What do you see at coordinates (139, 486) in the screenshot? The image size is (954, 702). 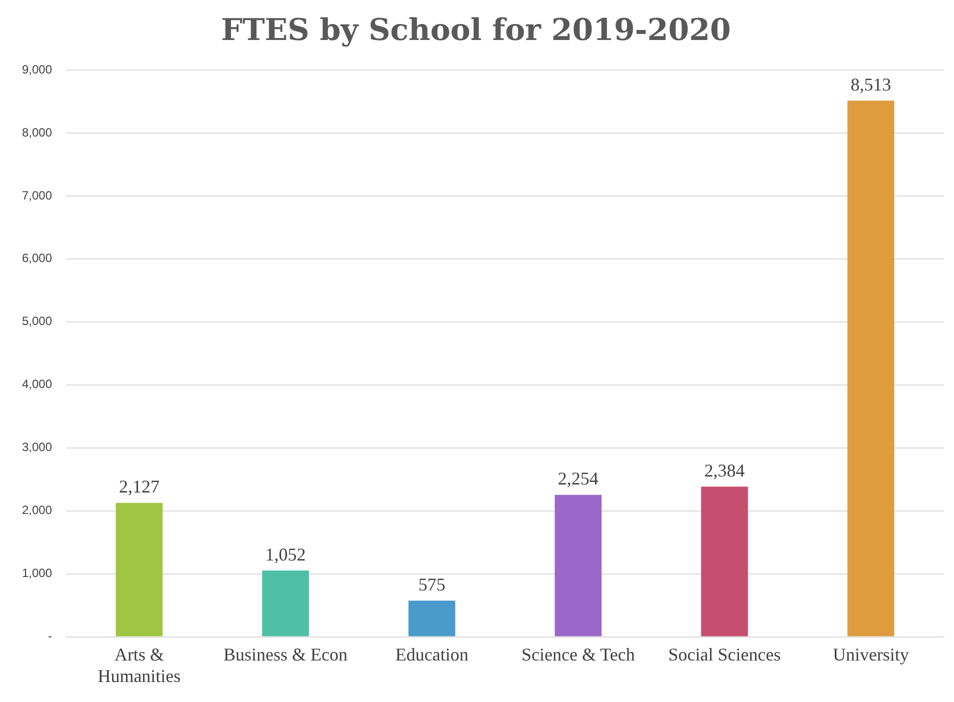 I see `data-label: 2,127` at bounding box center [139, 486].